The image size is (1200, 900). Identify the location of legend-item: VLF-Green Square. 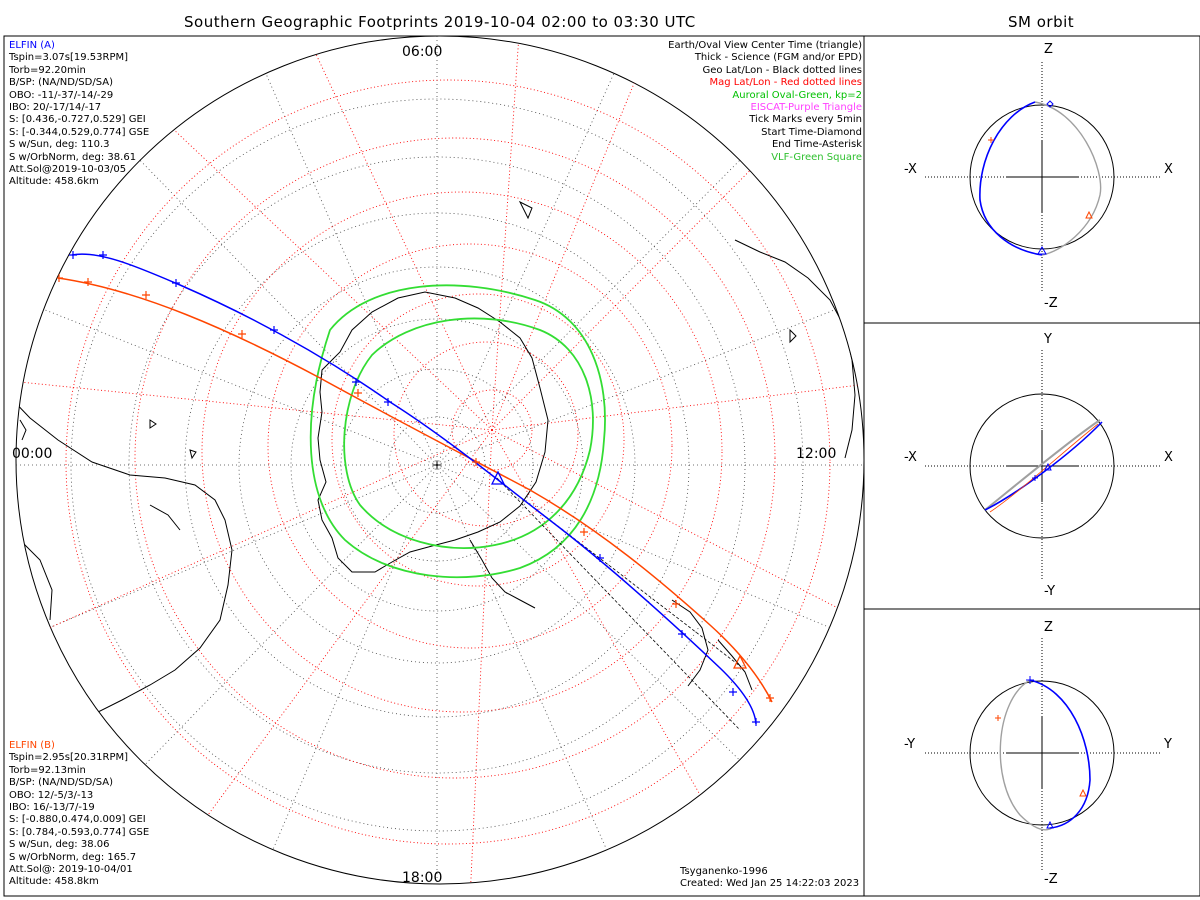
(816, 157).